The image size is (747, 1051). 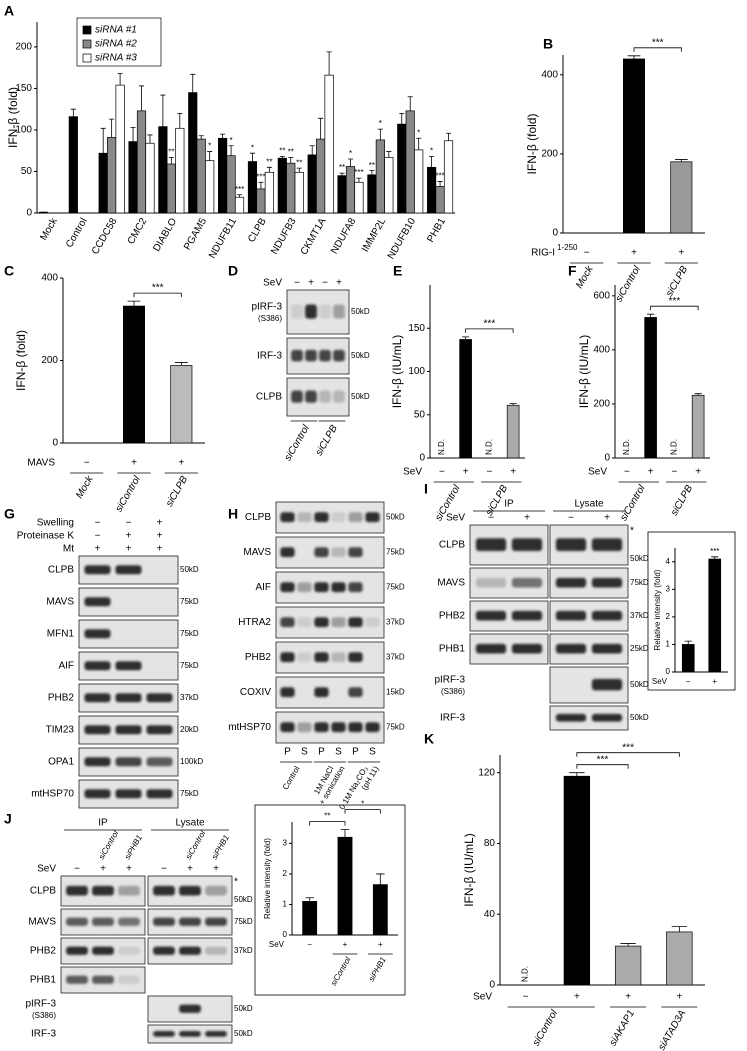 What do you see at coordinates (43, 951) in the screenshot?
I see `row-label: PHB2` at bounding box center [43, 951].